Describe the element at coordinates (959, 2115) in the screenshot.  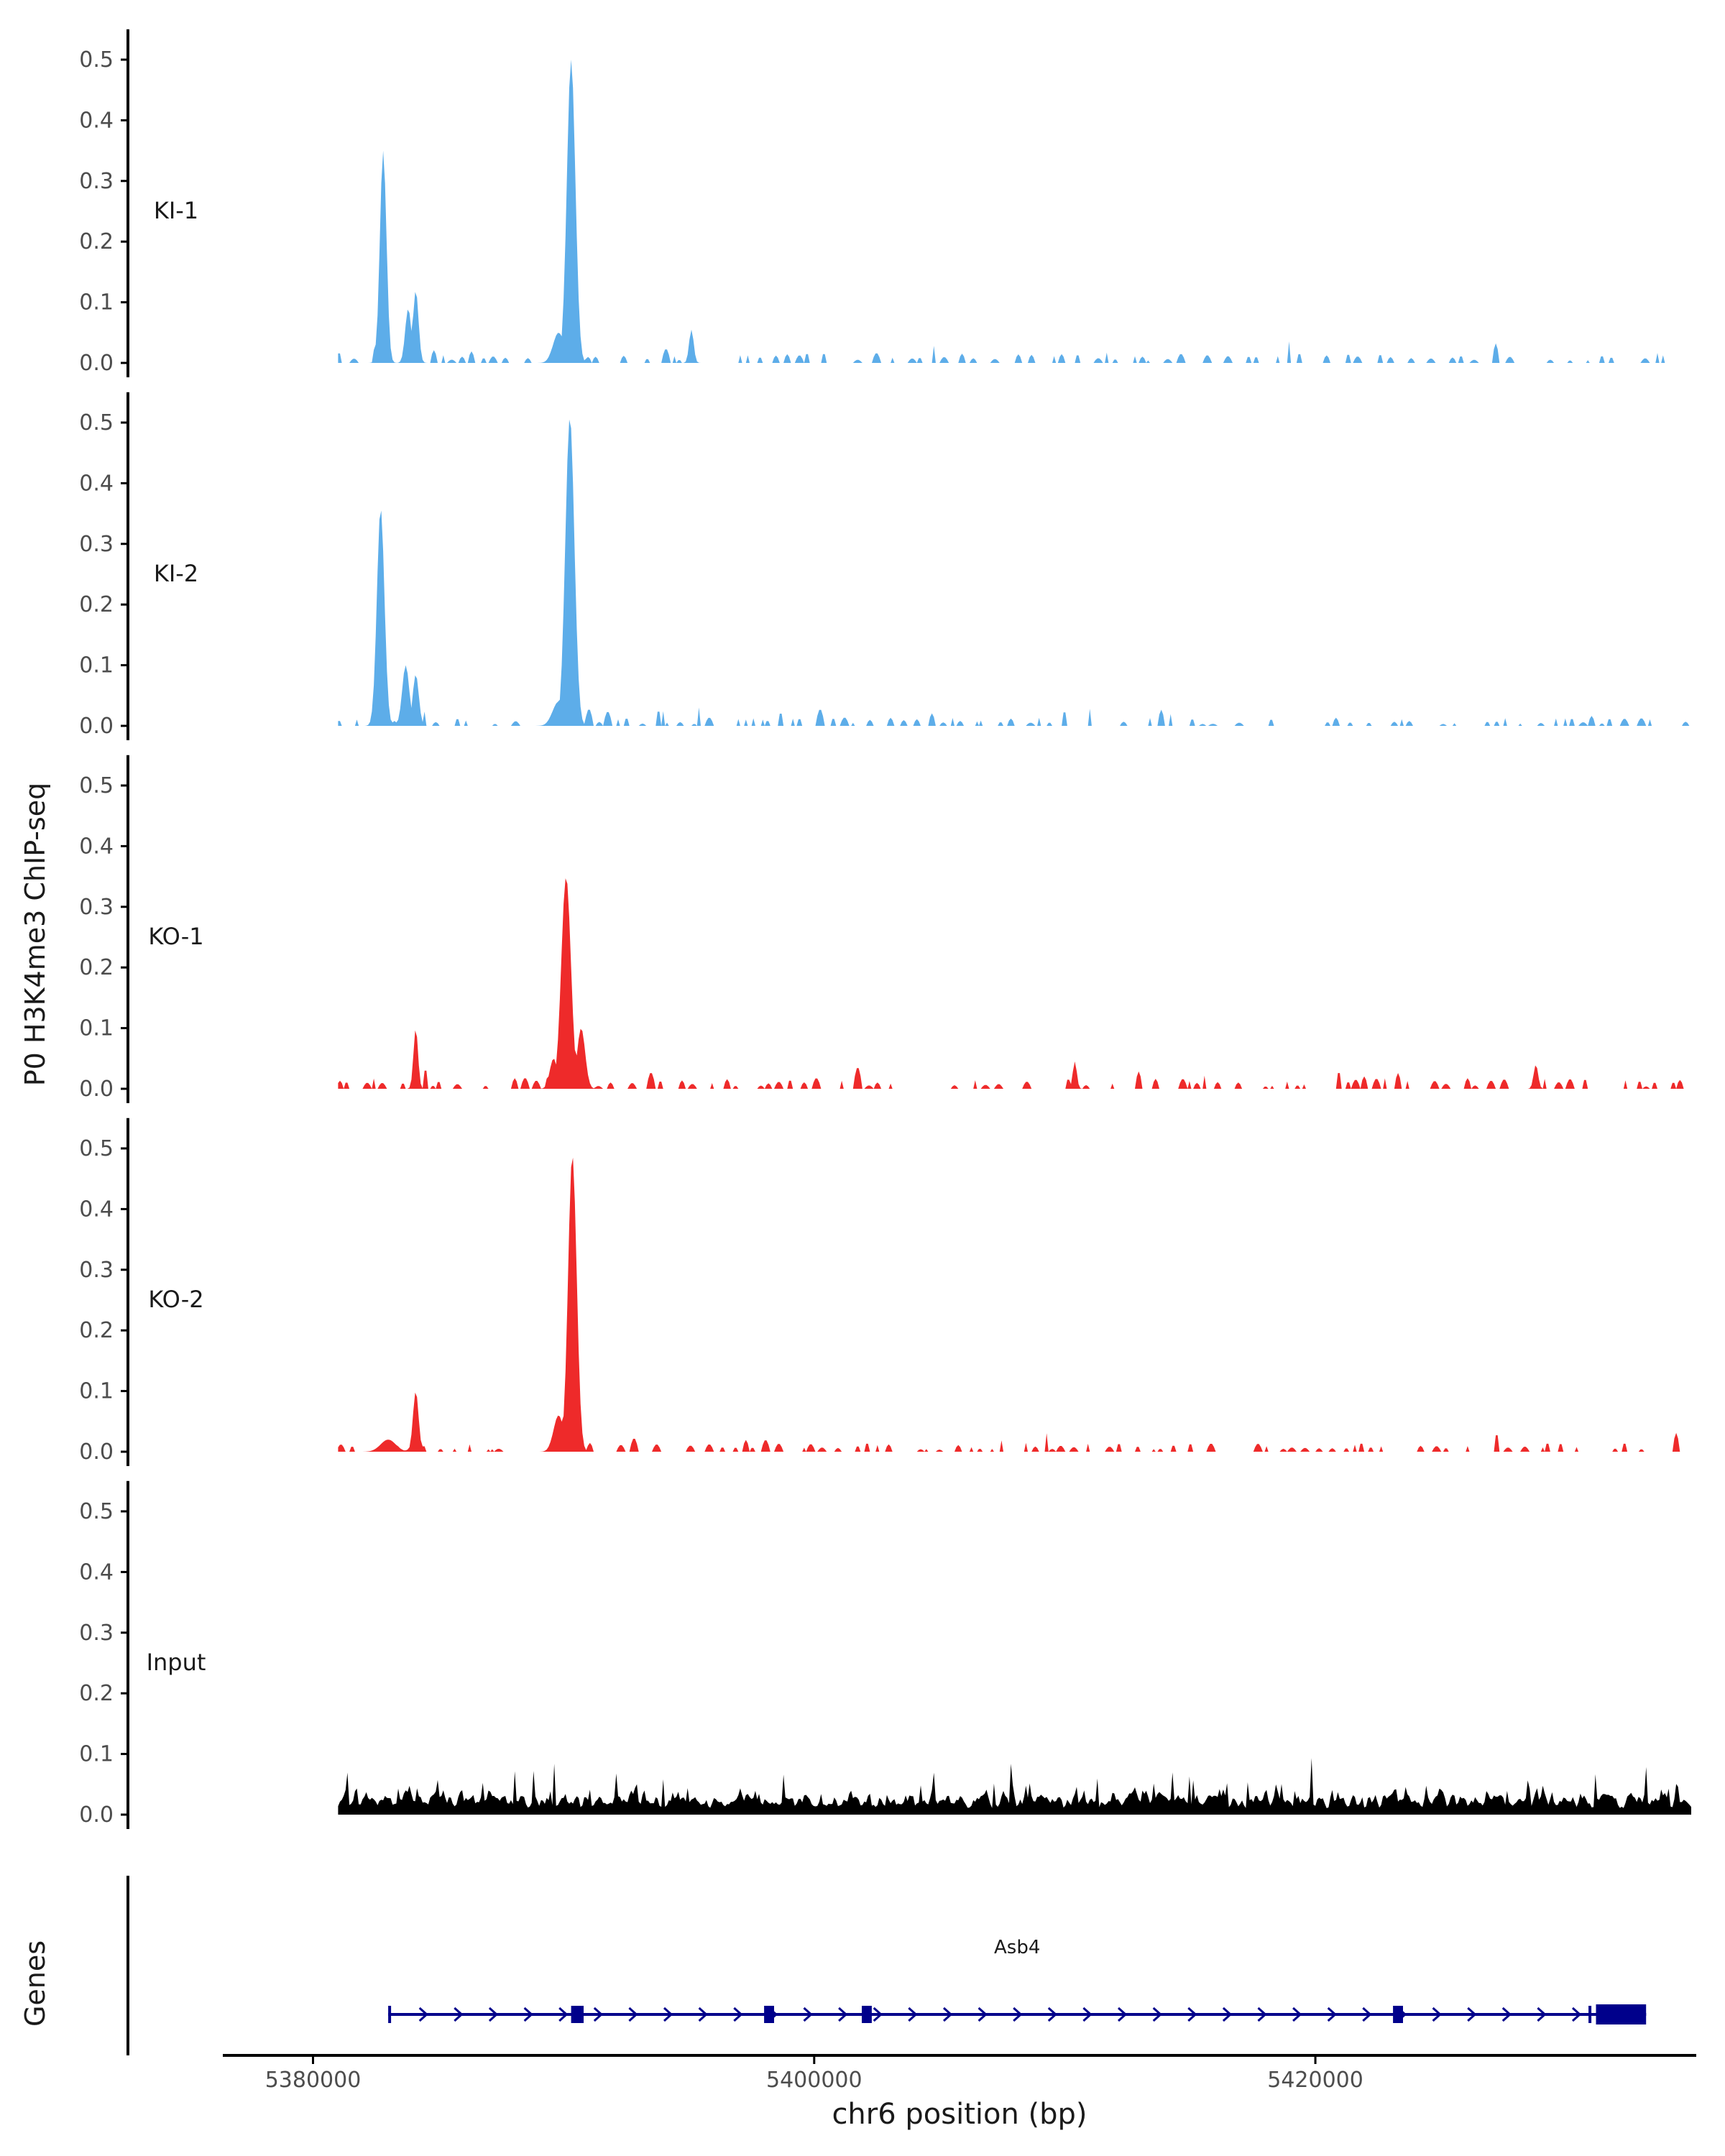
I see `x-axis-title: chr6 position (bp)` at that location.